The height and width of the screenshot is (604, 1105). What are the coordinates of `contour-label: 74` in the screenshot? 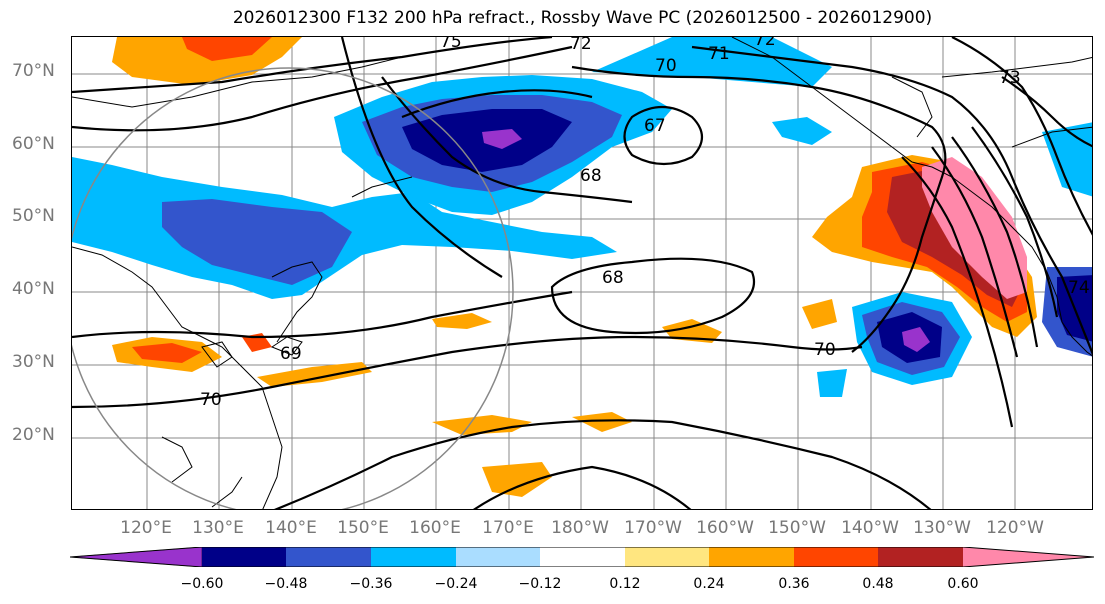 It's located at (1079, 288).